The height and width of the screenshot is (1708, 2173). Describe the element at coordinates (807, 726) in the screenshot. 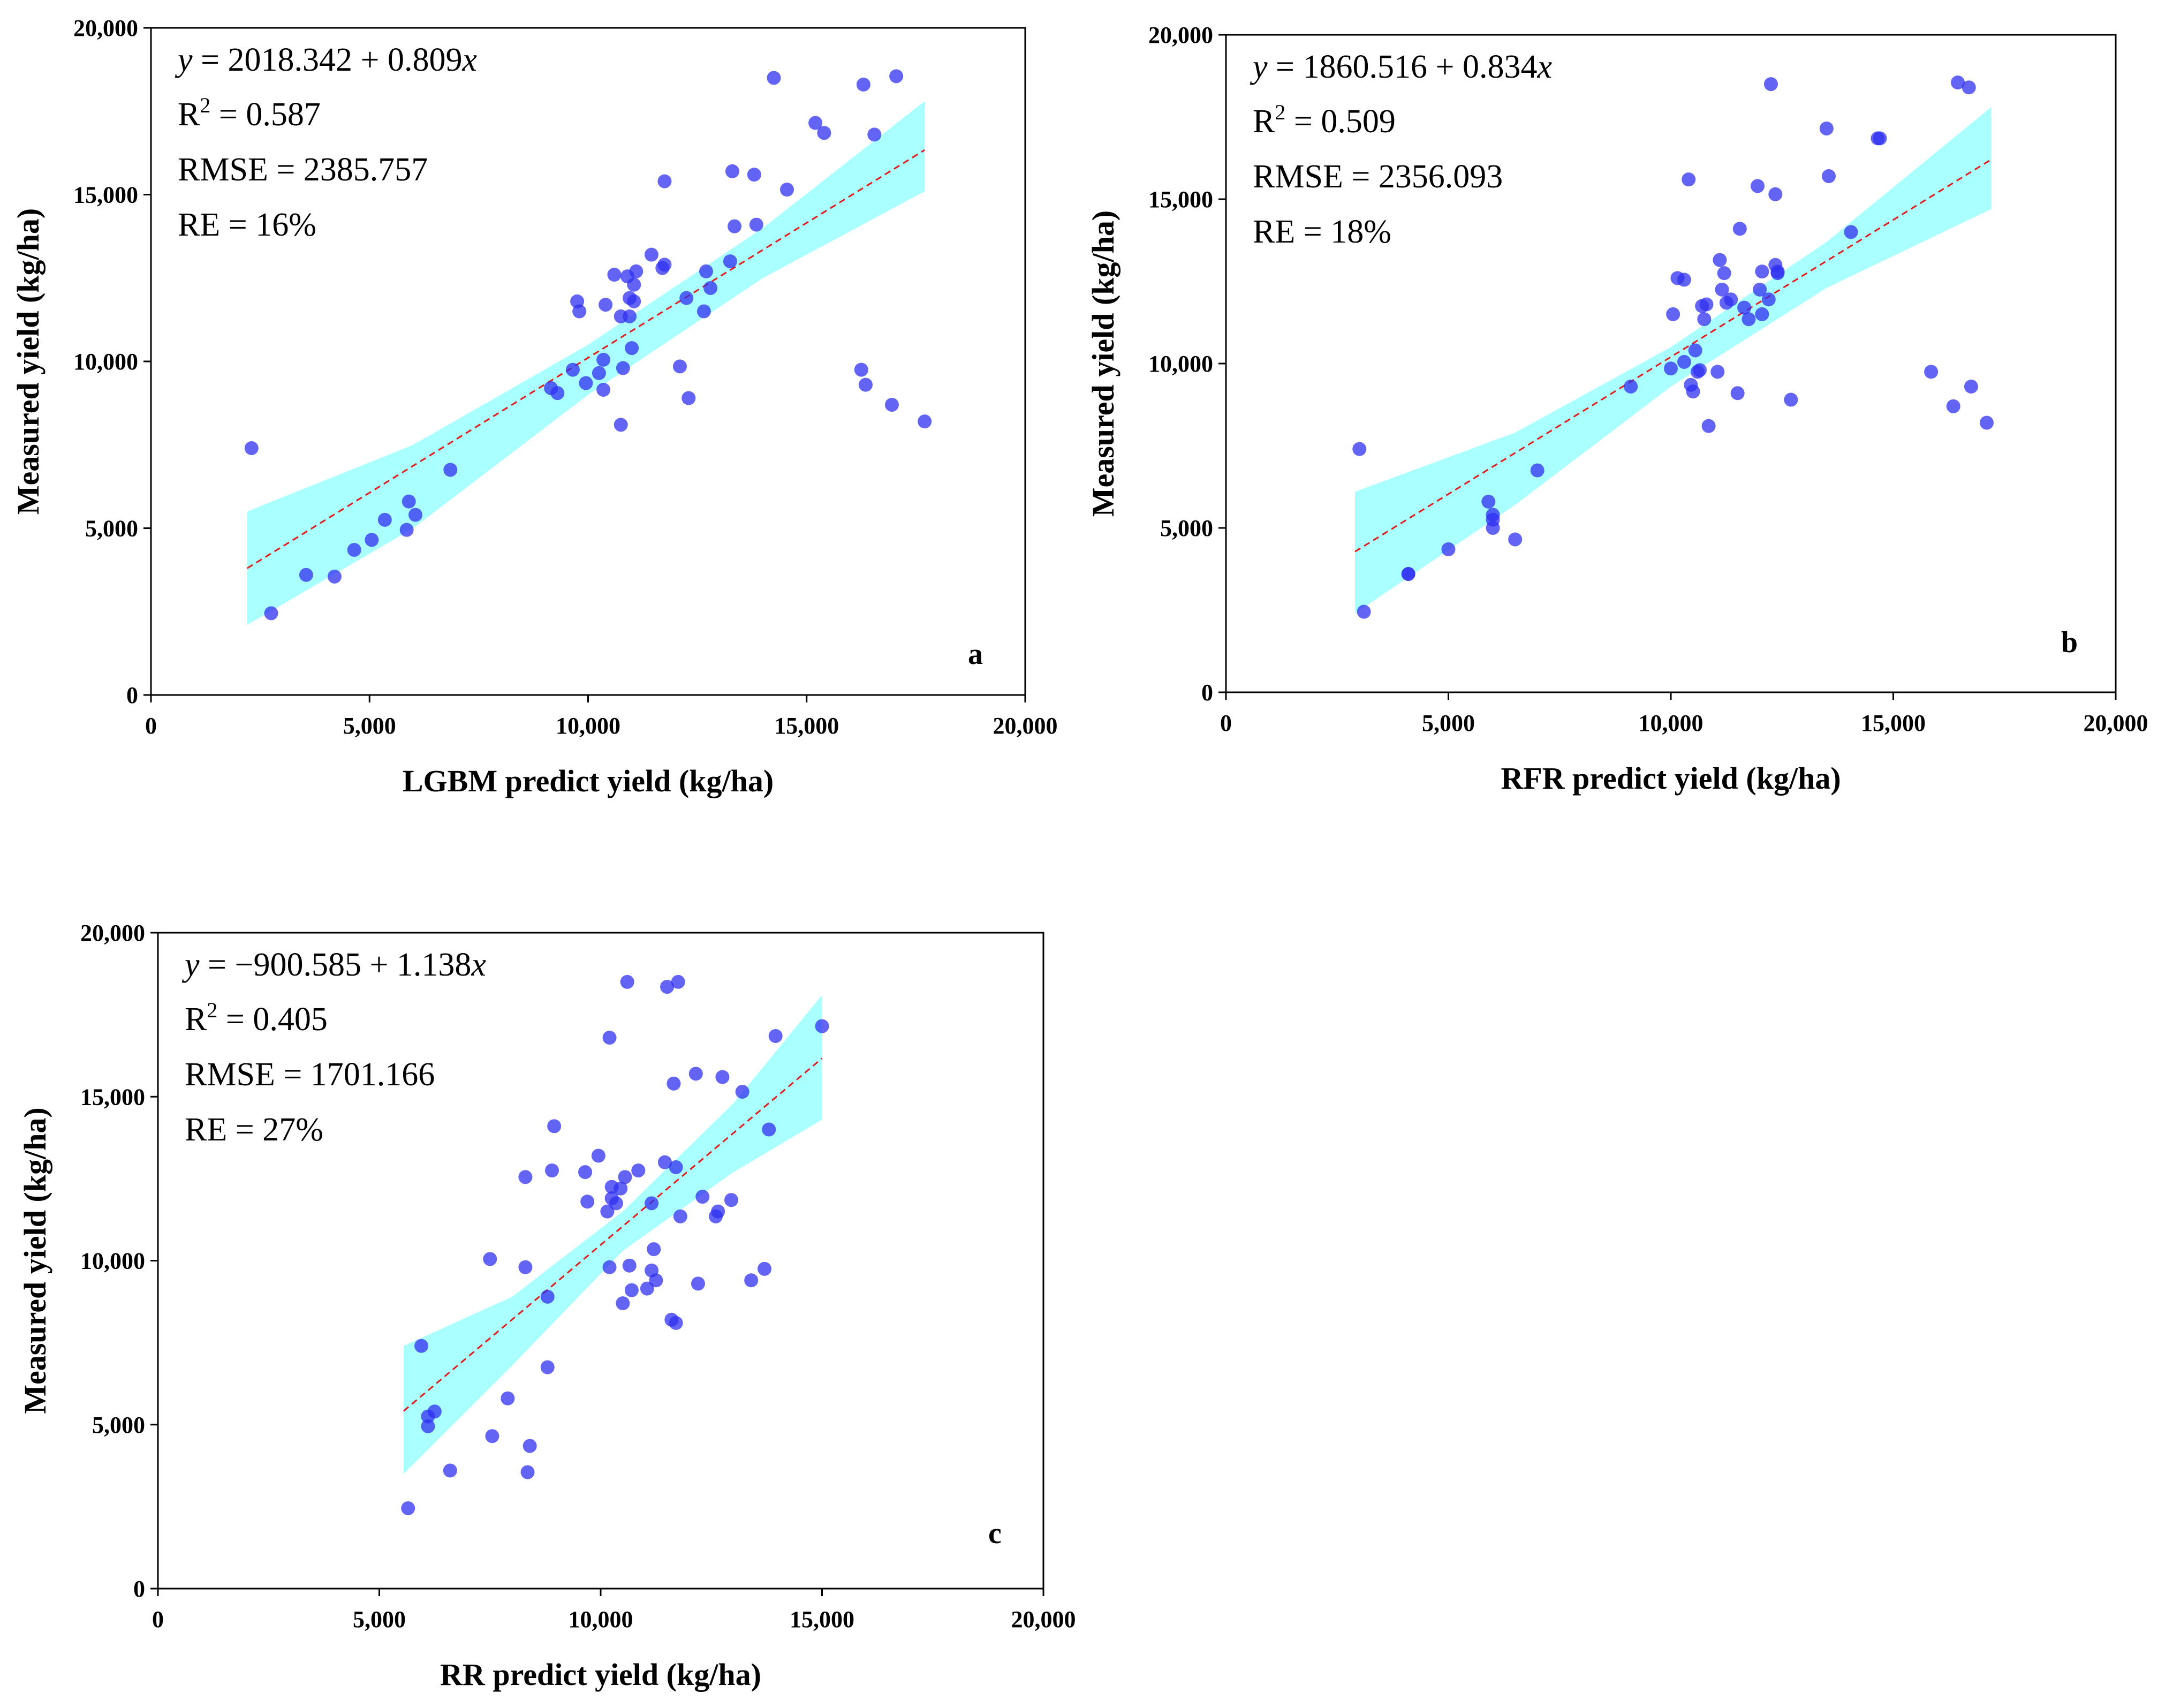

I see `x-tick-label: 15,000` at that location.